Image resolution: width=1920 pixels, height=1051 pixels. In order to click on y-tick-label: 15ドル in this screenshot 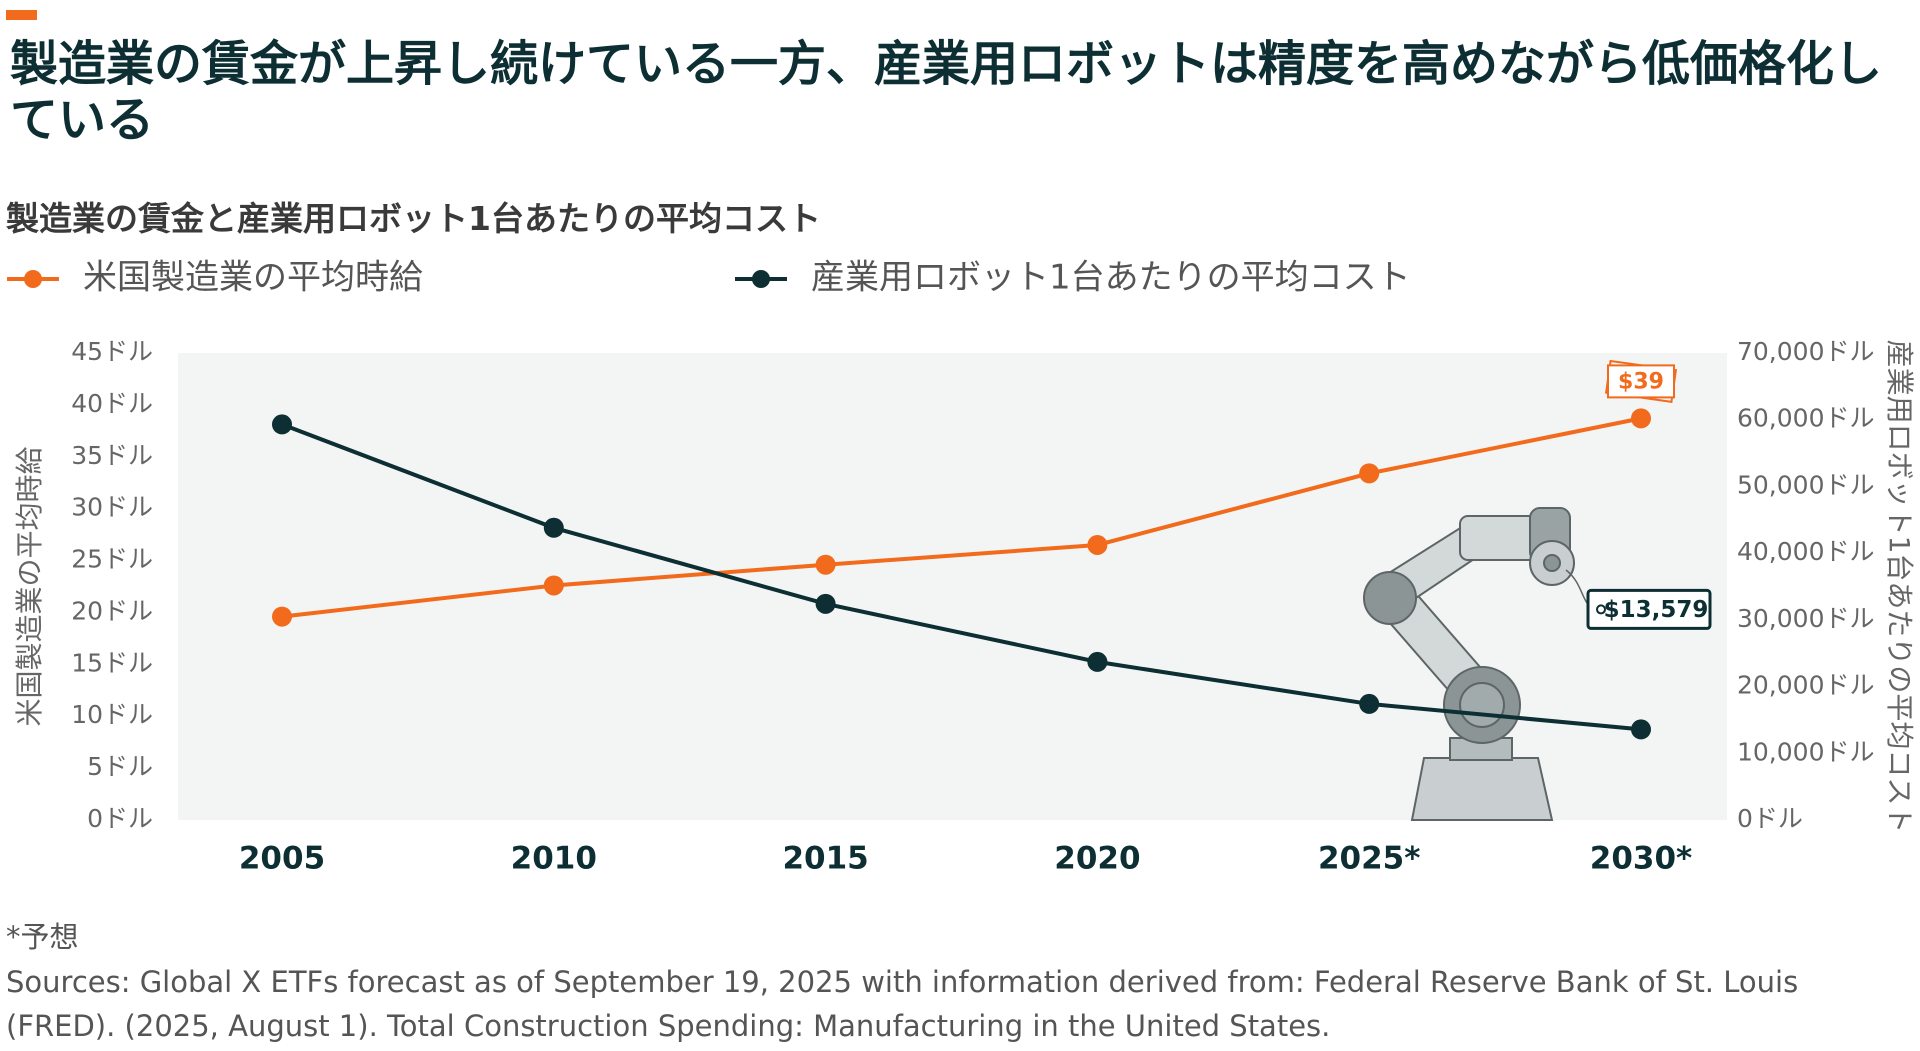, I will do `click(112, 662)`.